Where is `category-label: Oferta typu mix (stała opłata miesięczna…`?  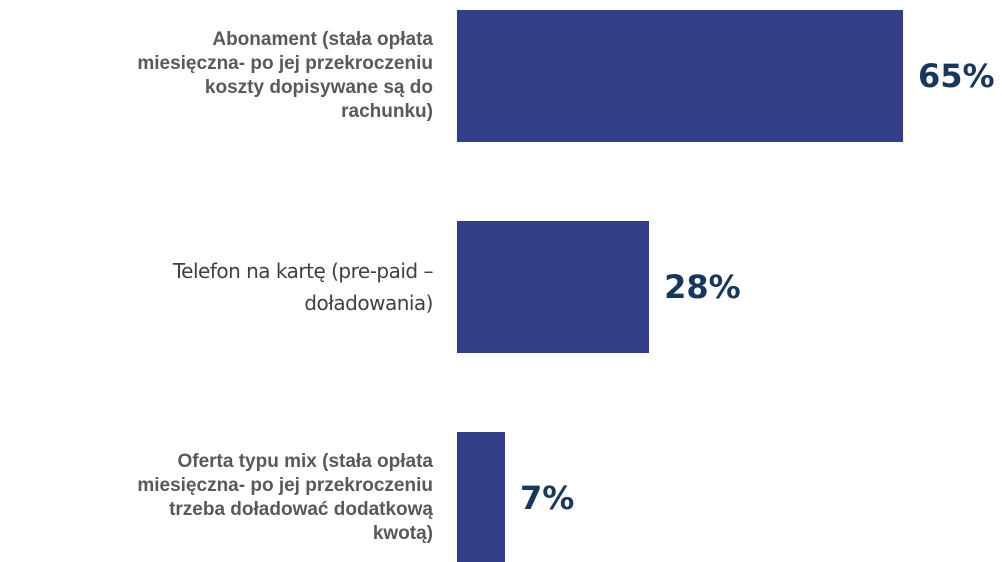 category-label: Oferta typu mix (stała opłata miesięczna… is located at coordinates (285, 497).